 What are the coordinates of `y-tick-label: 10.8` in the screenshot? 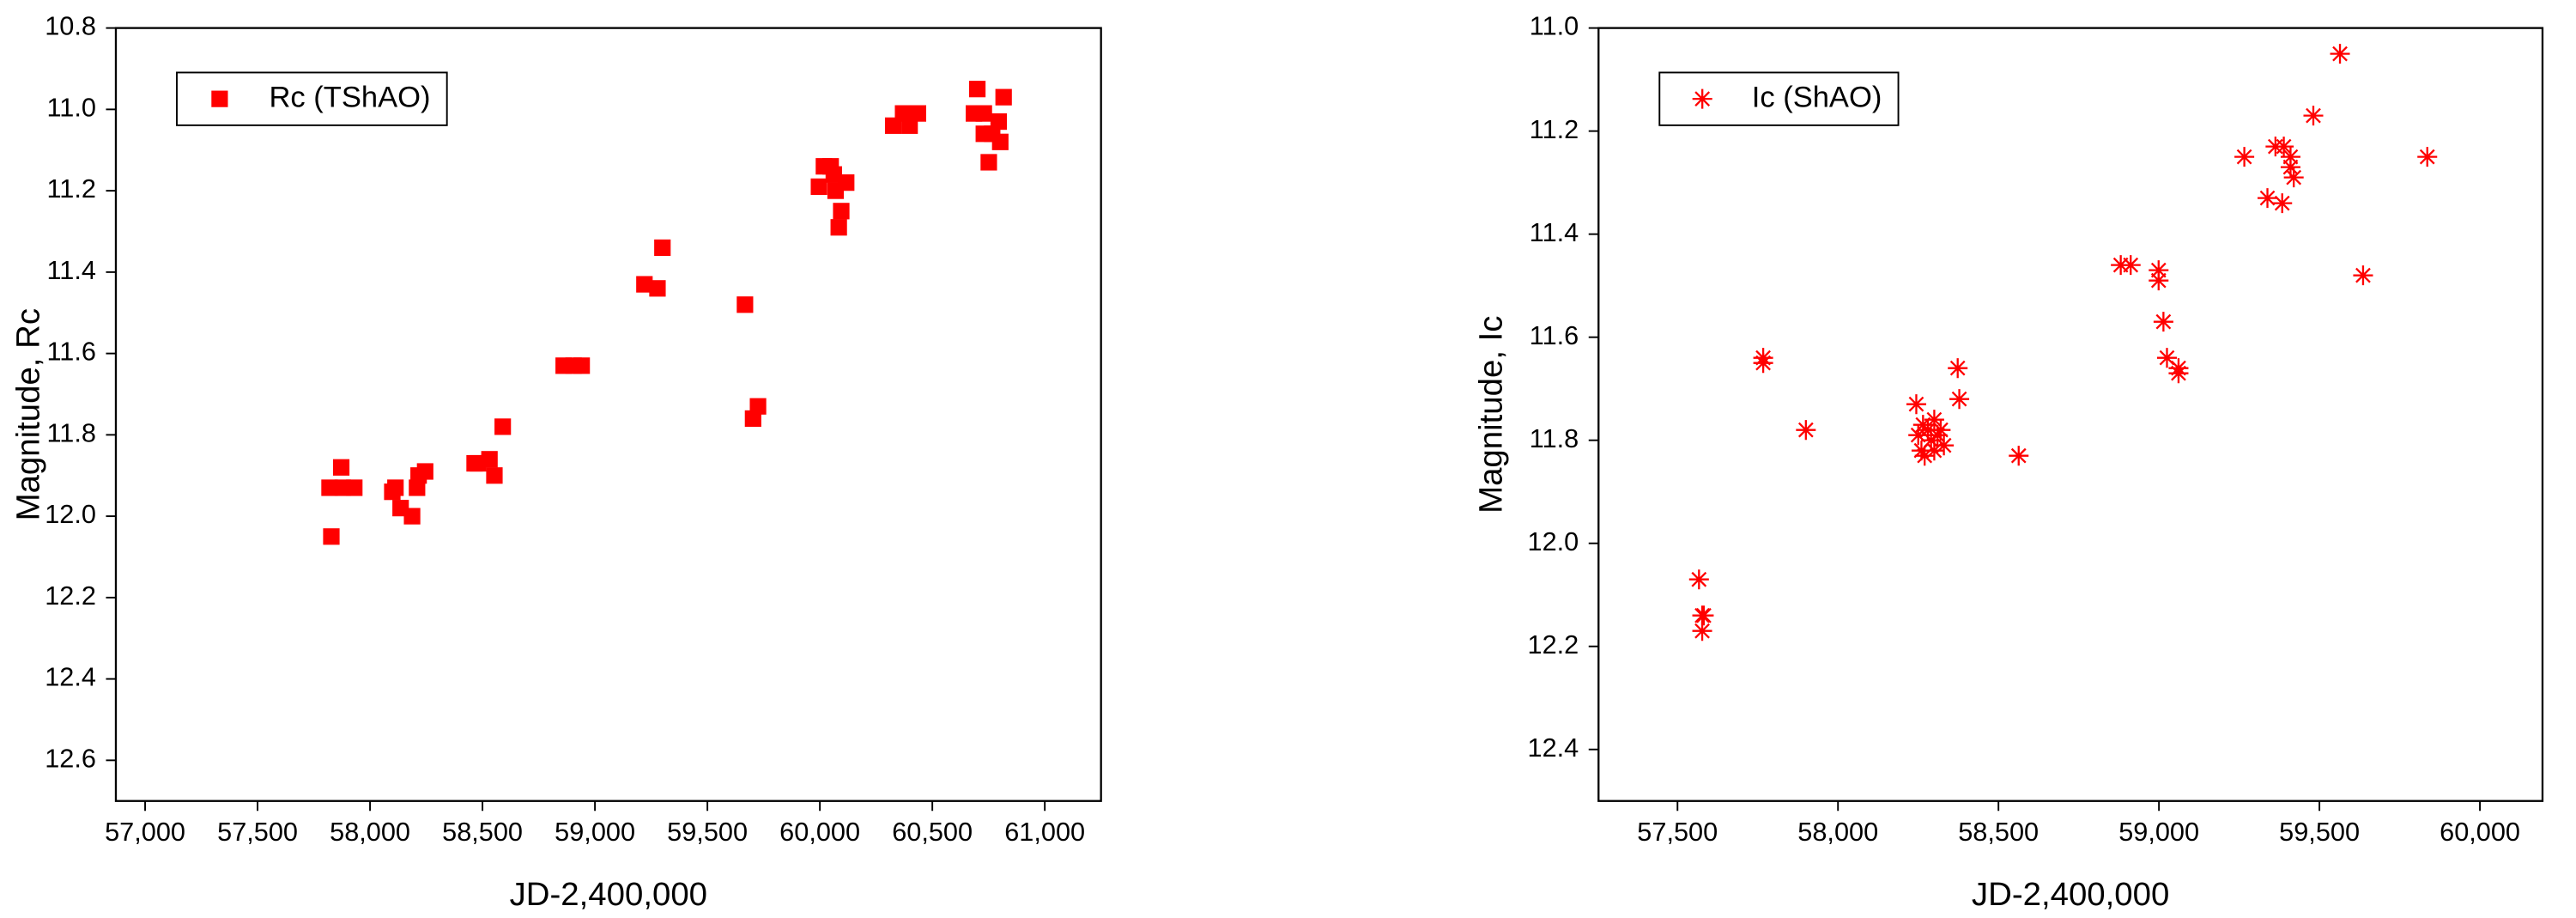 It's located at (70, 26).